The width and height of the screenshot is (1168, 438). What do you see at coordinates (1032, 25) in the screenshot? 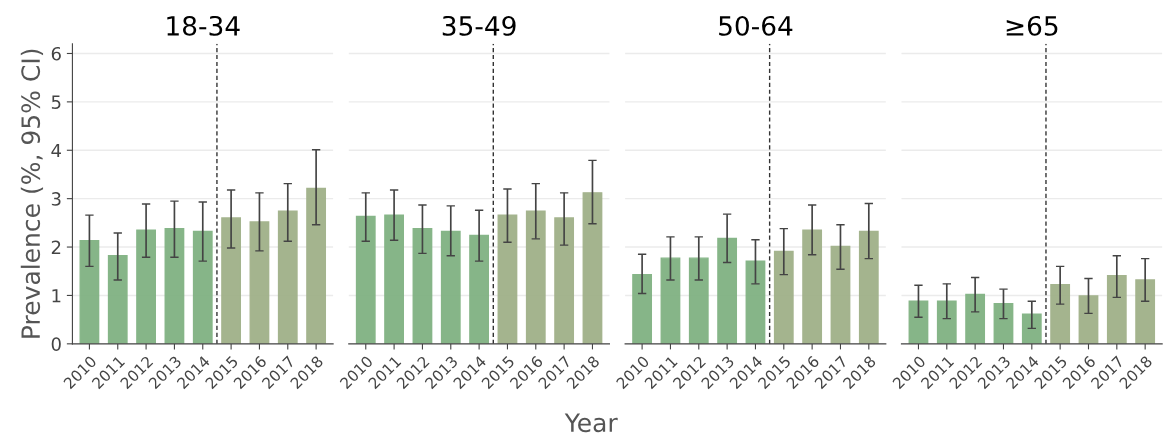
I see `chart-title: ≥65` at bounding box center [1032, 25].